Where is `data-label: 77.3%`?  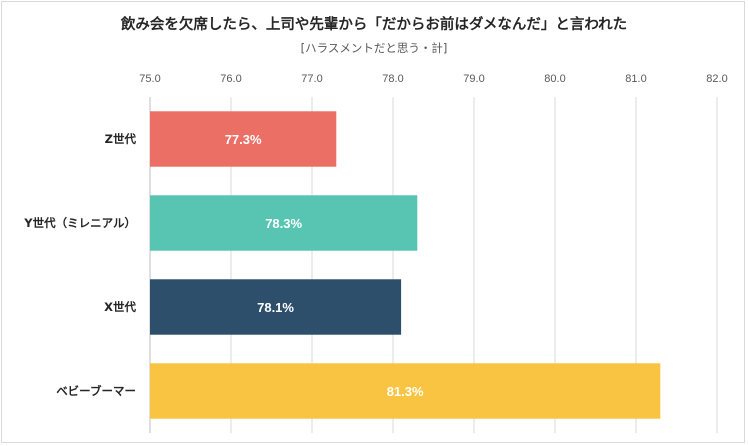 data-label: 77.3% is located at coordinates (243, 139).